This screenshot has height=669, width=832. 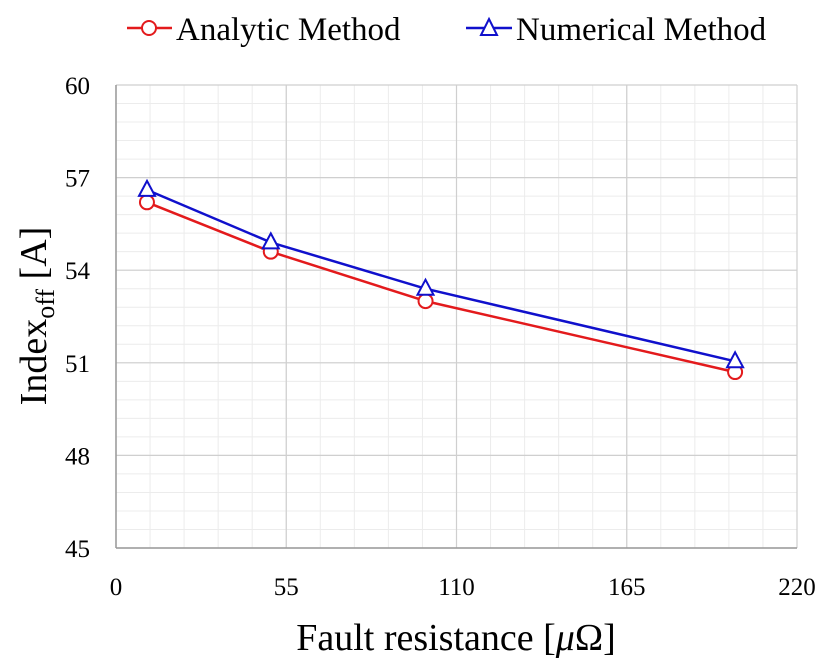 I want to click on legend-label-numerical: Numerical Method, so click(x=641, y=30).